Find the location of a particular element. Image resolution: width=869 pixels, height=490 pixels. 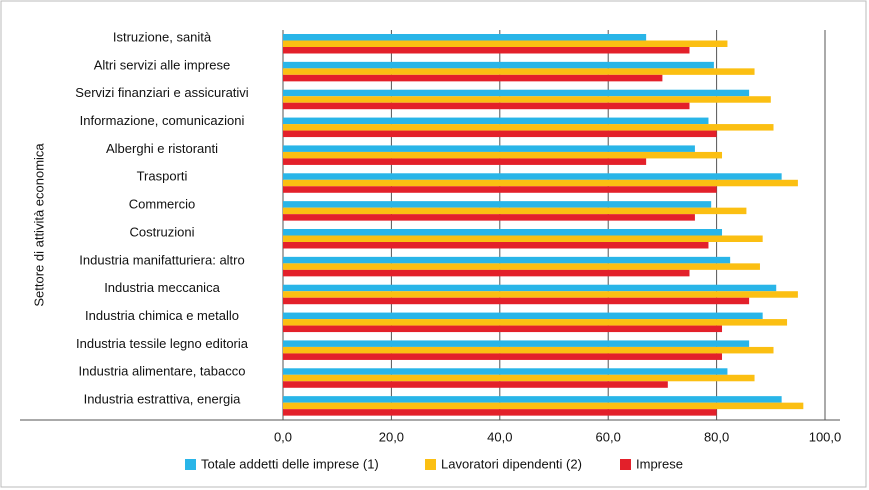

y-tick-label: Industria chimica e metallo is located at coordinates (162, 315).